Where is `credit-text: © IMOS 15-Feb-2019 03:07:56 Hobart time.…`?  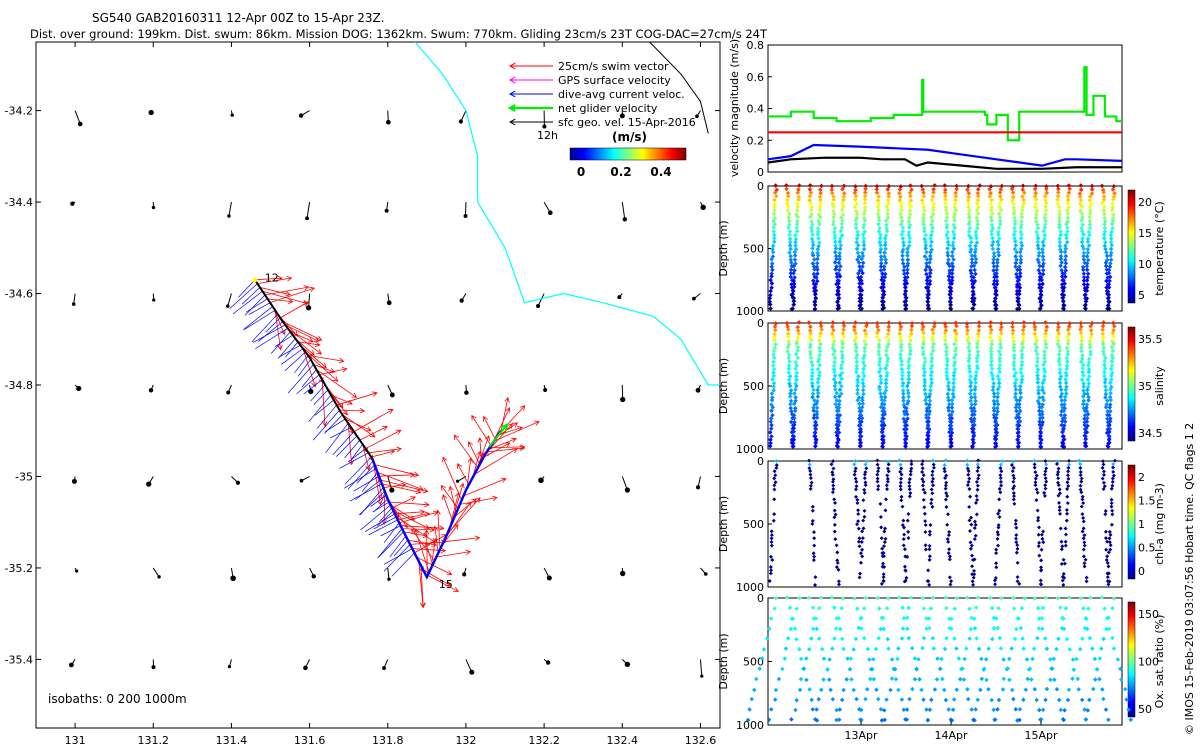 credit-text: © IMOS 15-Feb-2019 03:07:56 Hobart time.… is located at coordinates (1189, 579).